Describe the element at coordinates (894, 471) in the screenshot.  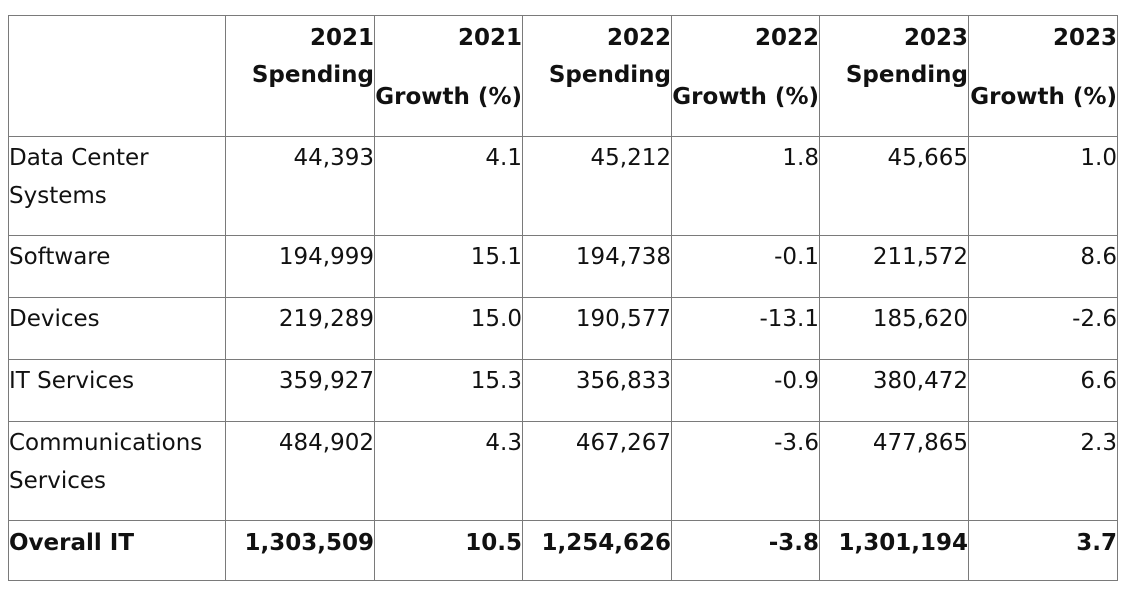
I see `cell-2023-spending: 477,865` at that location.